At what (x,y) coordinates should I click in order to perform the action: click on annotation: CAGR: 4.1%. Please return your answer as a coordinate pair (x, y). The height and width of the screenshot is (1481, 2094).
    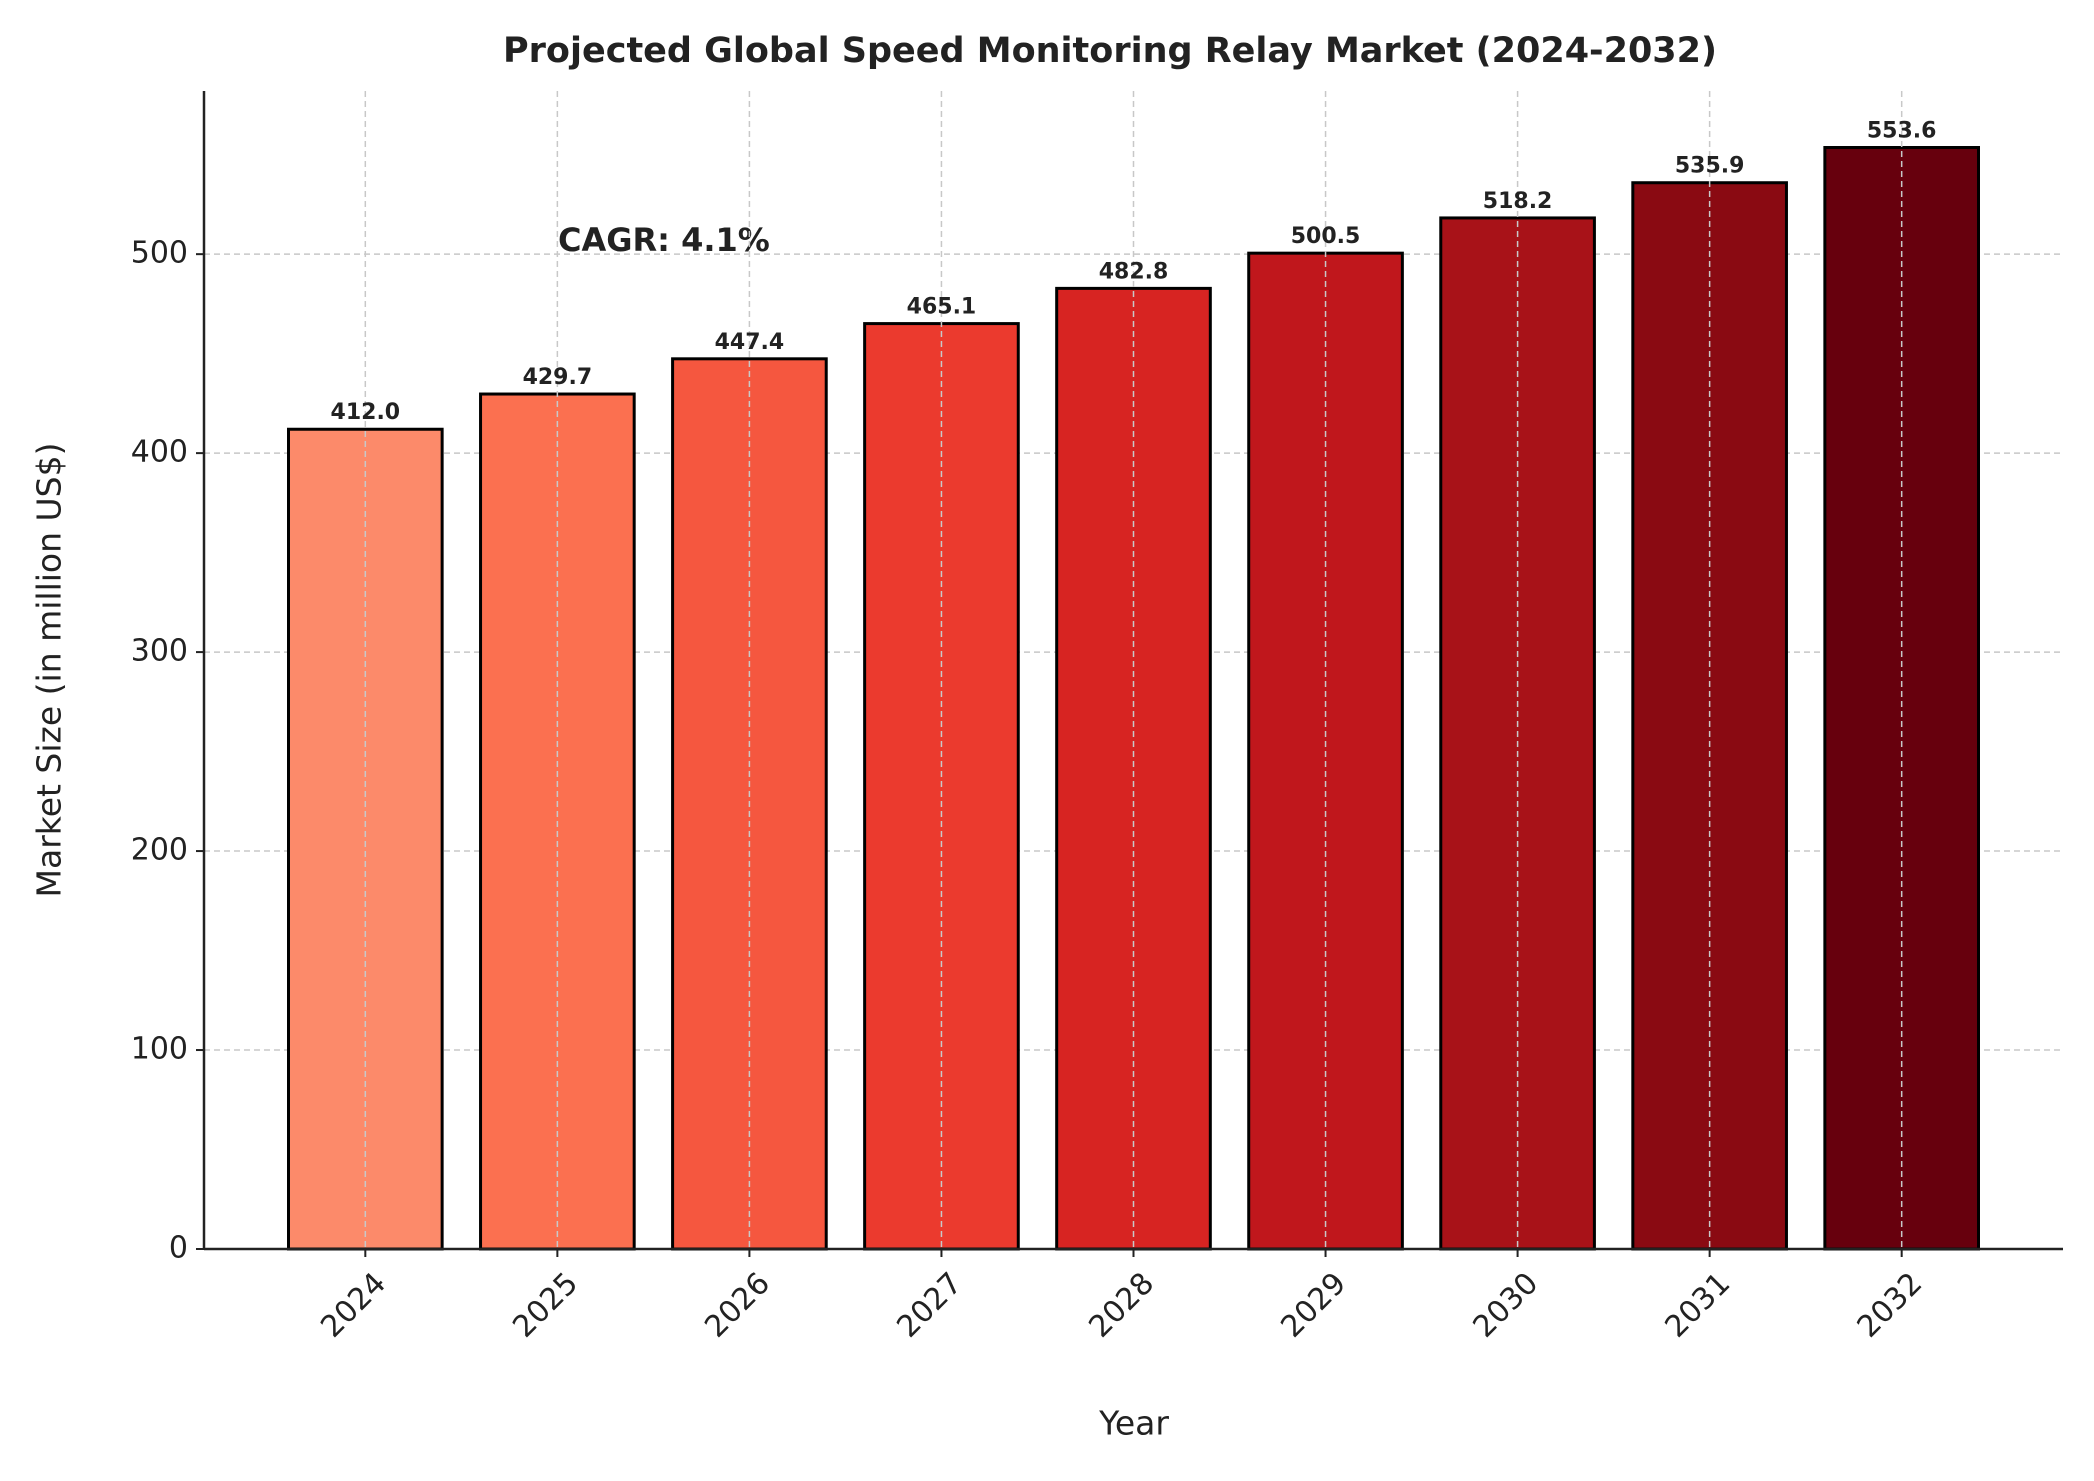
    Looking at the image, I should click on (664, 240).